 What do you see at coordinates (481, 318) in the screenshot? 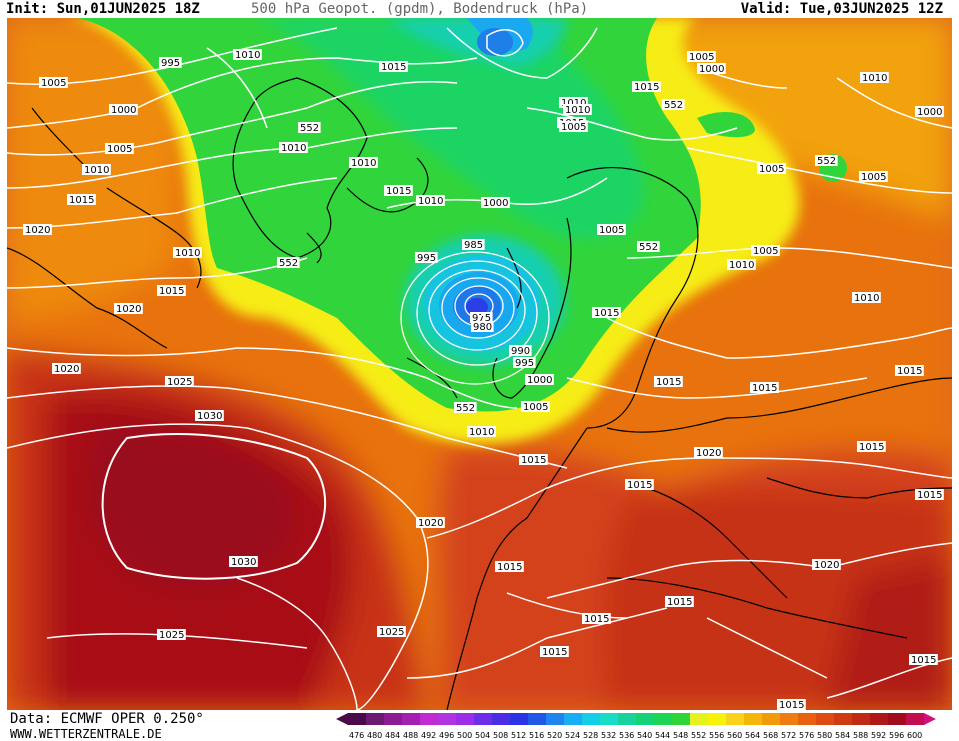
I see `svg-text: 975` at bounding box center [481, 318].